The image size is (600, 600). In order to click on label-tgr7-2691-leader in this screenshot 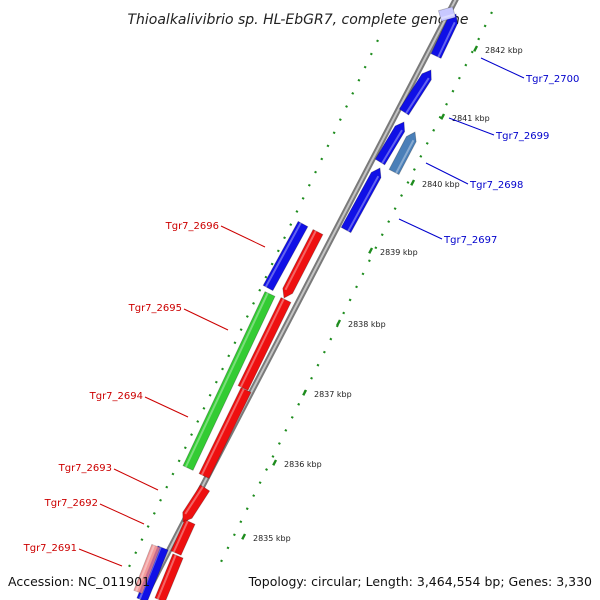, I will do `click(100, 557)`.